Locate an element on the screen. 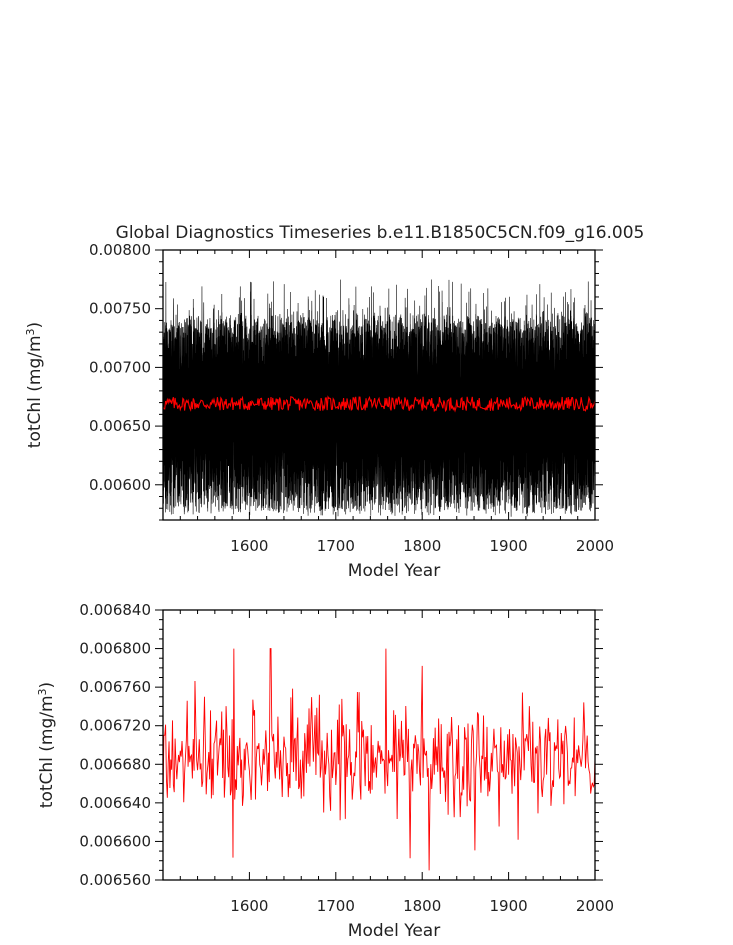  y-tick-label: 0.006760 is located at coordinates (115, 687).